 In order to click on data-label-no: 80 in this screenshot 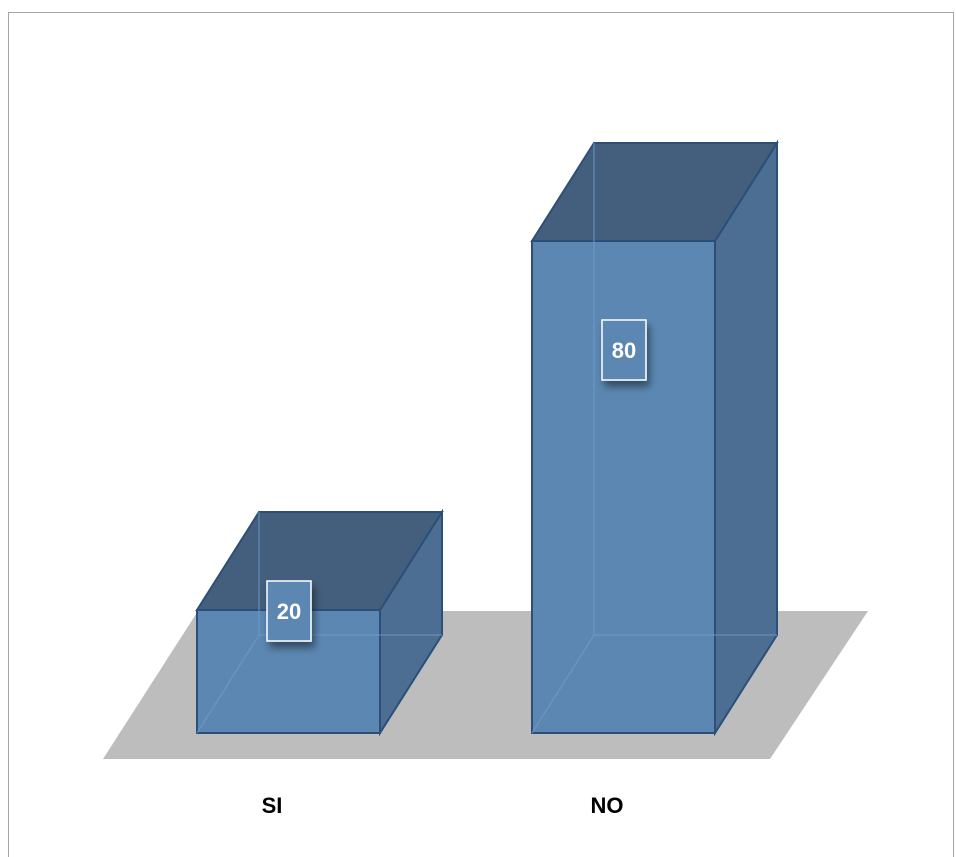, I will do `click(624, 350)`.